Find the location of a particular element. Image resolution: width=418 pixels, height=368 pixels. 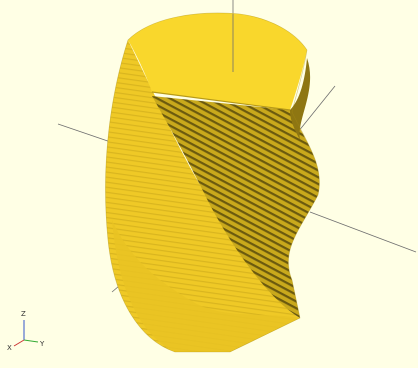

axis-y-label: Y is located at coordinates (42, 344).